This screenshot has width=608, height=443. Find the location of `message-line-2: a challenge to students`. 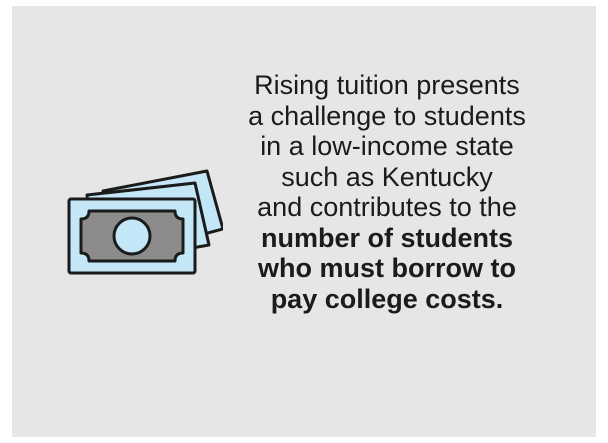

message-line-2: a challenge to students is located at coordinates (387, 115).